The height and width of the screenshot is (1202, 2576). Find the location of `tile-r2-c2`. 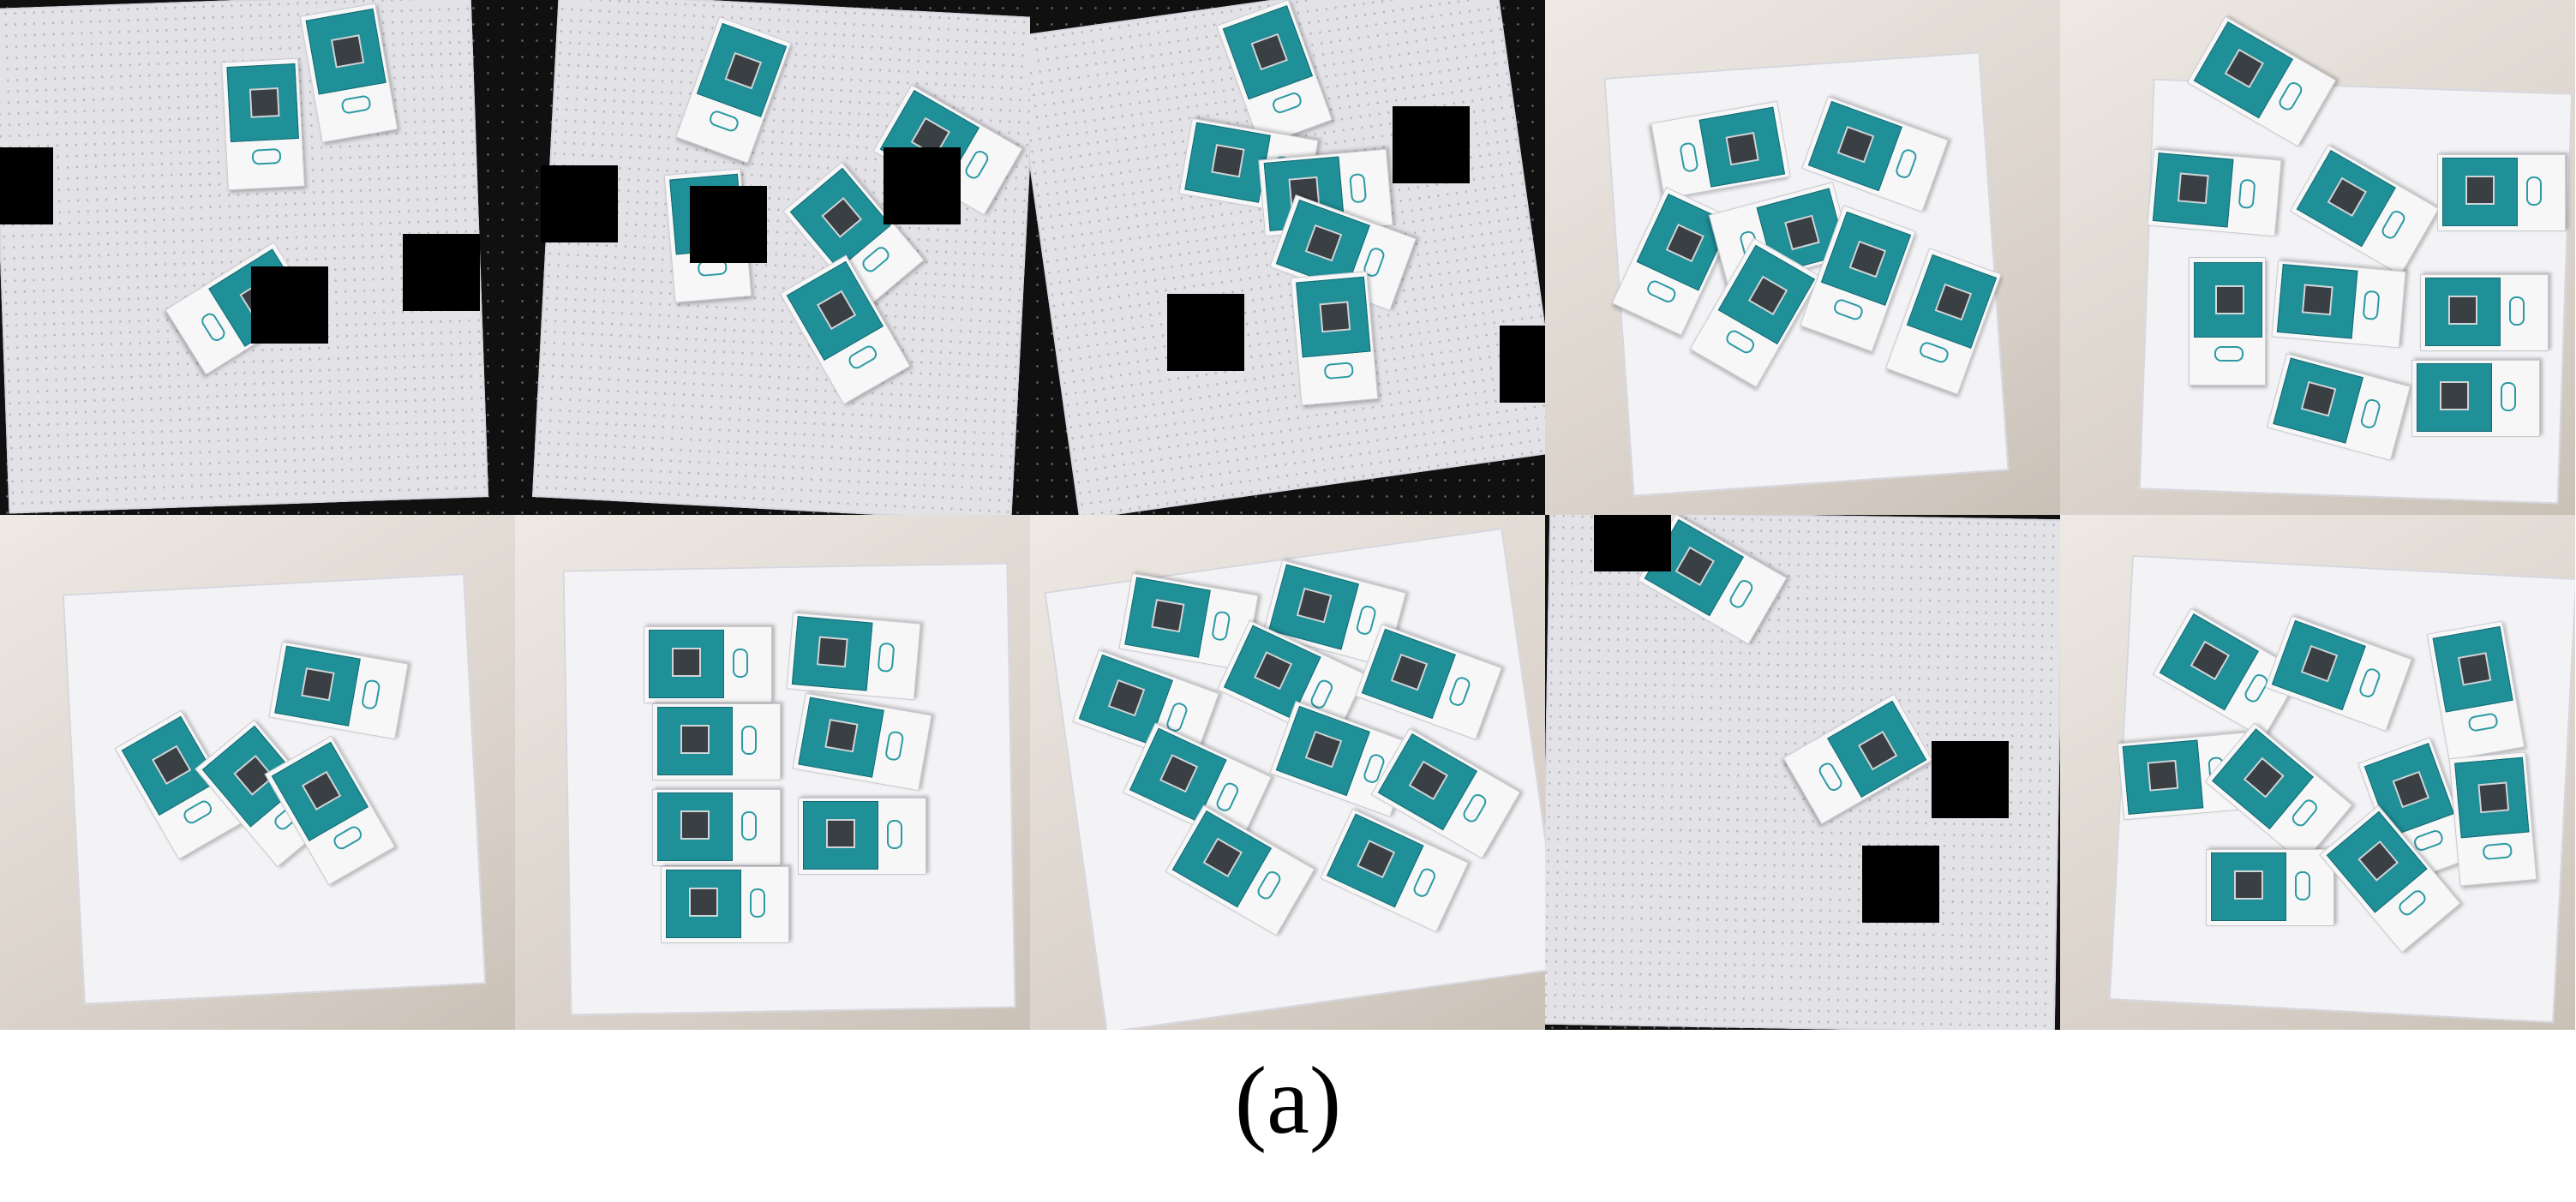

tile-r2-c2 is located at coordinates (772, 773).